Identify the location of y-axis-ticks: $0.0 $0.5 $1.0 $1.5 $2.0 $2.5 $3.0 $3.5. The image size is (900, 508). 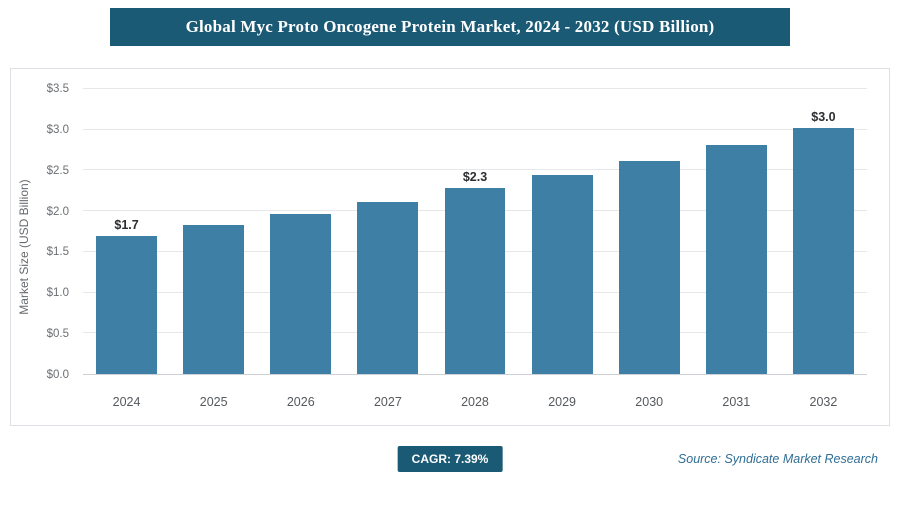
(44, 232).